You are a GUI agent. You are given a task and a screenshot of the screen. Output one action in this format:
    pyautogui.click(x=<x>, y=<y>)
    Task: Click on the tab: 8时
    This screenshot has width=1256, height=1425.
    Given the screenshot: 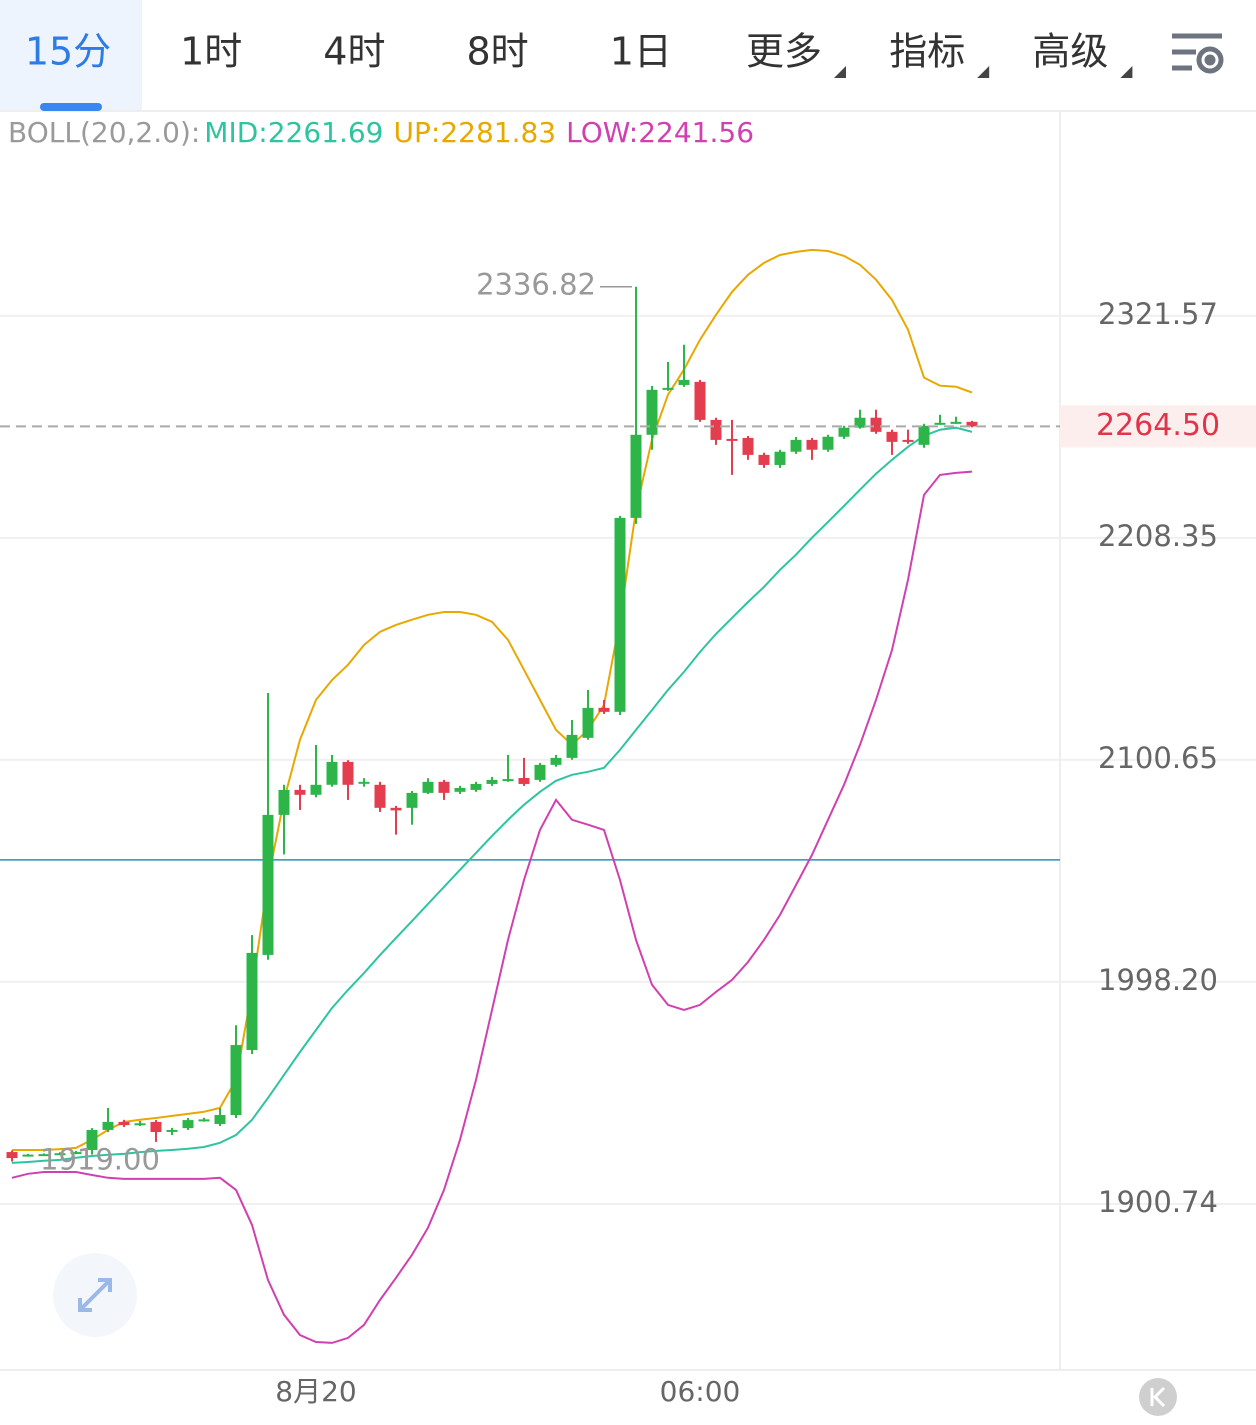 What is the action you would take?
    pyautogui.click(x=498, y=52)
    